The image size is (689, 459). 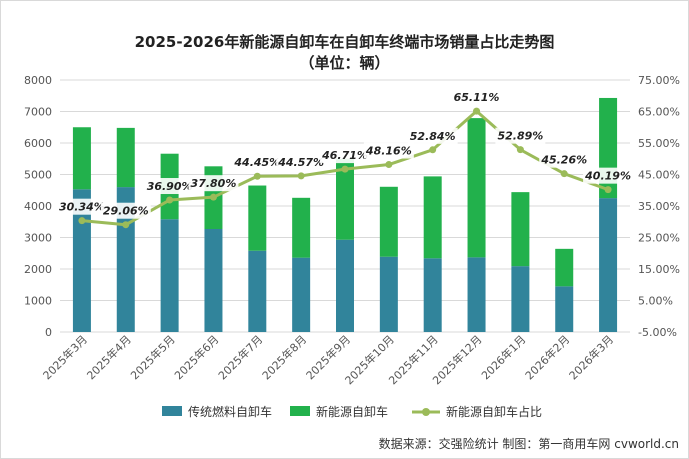 What do you see at coordinates (426, 412) in the screenshot?
I see `legend-swatch-share-point` at bounding box center [426, 412].